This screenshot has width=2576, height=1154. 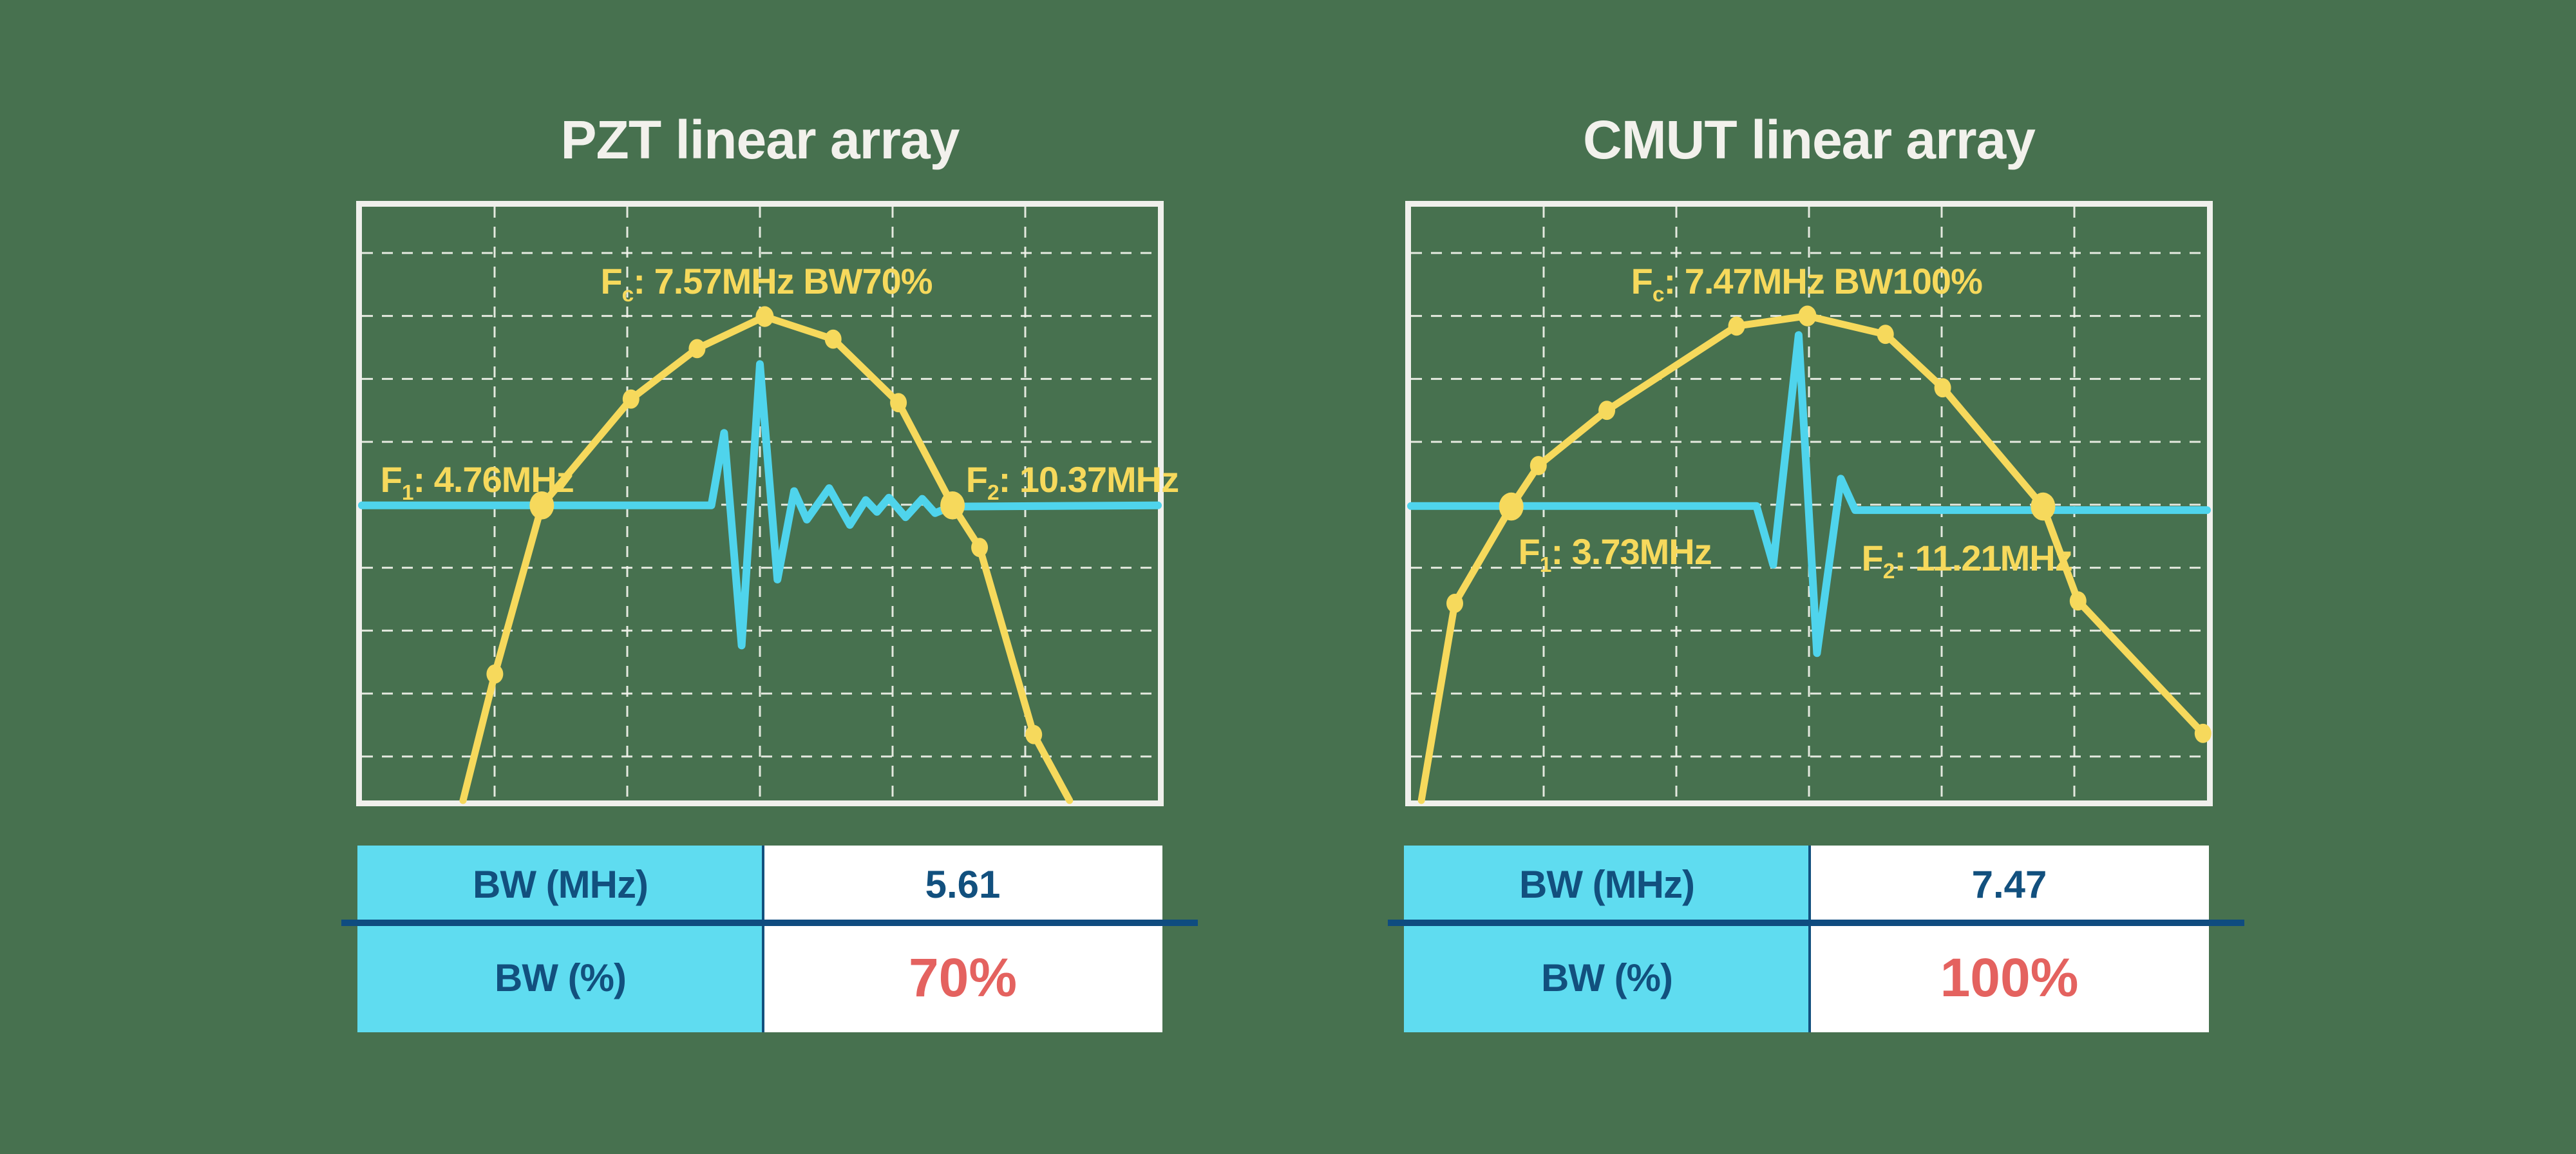 What do you see at coordinates (963, 884) in the screenshot?
I see `pzt-bw-mhz-value: 5.61` at bounding box center [963, 884].